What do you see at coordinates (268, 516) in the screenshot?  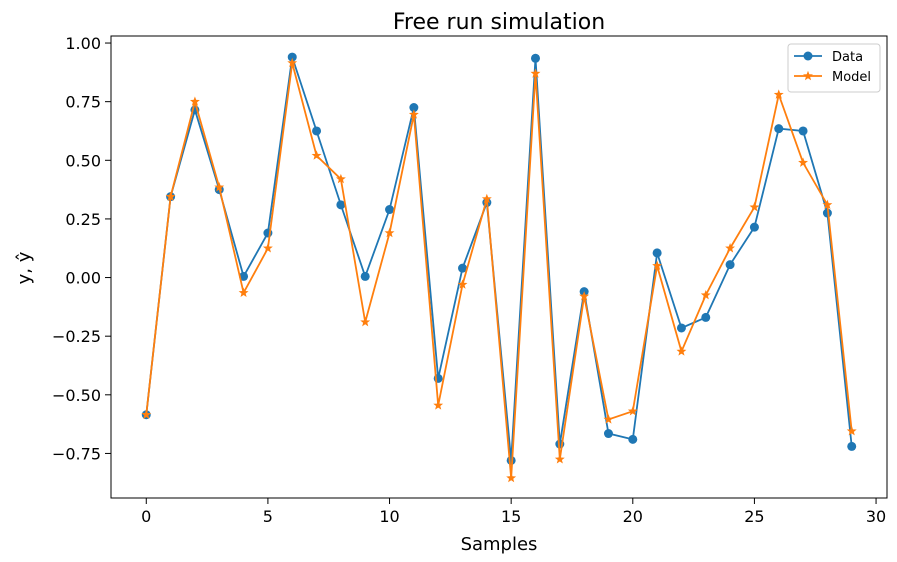 I see `x-tick-label: 5` at bounding box center [268, 516].